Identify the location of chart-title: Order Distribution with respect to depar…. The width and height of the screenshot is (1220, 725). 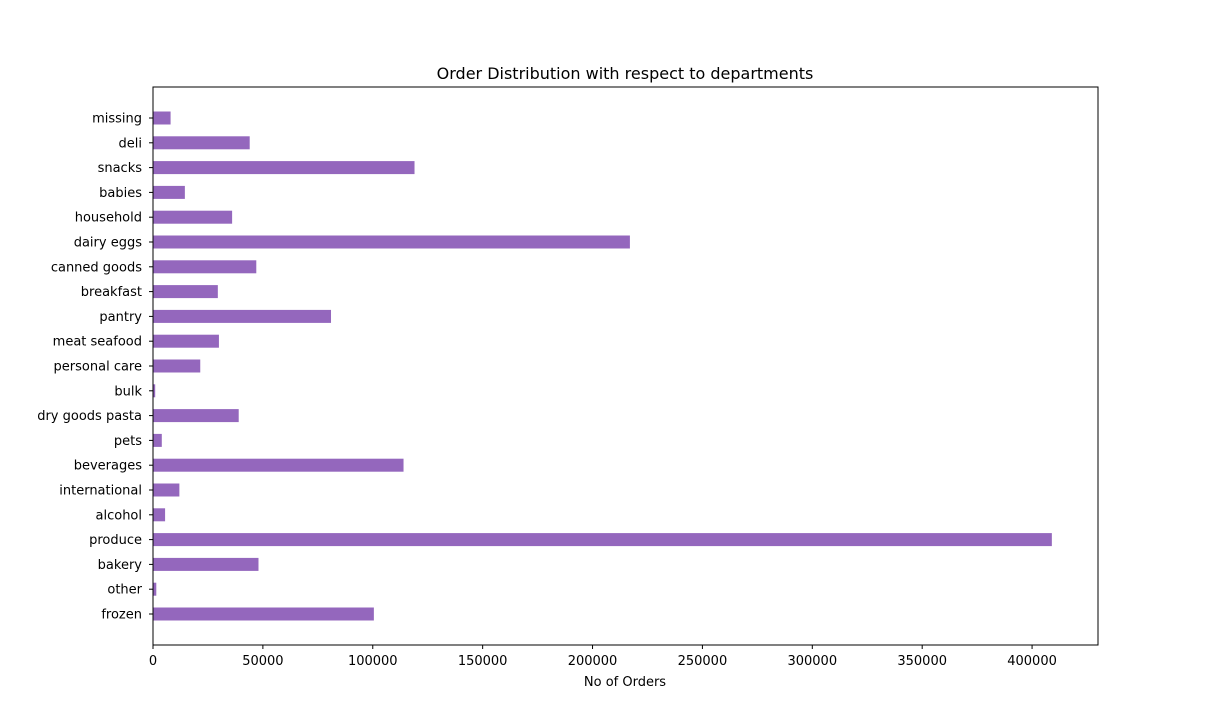
(625, 73).